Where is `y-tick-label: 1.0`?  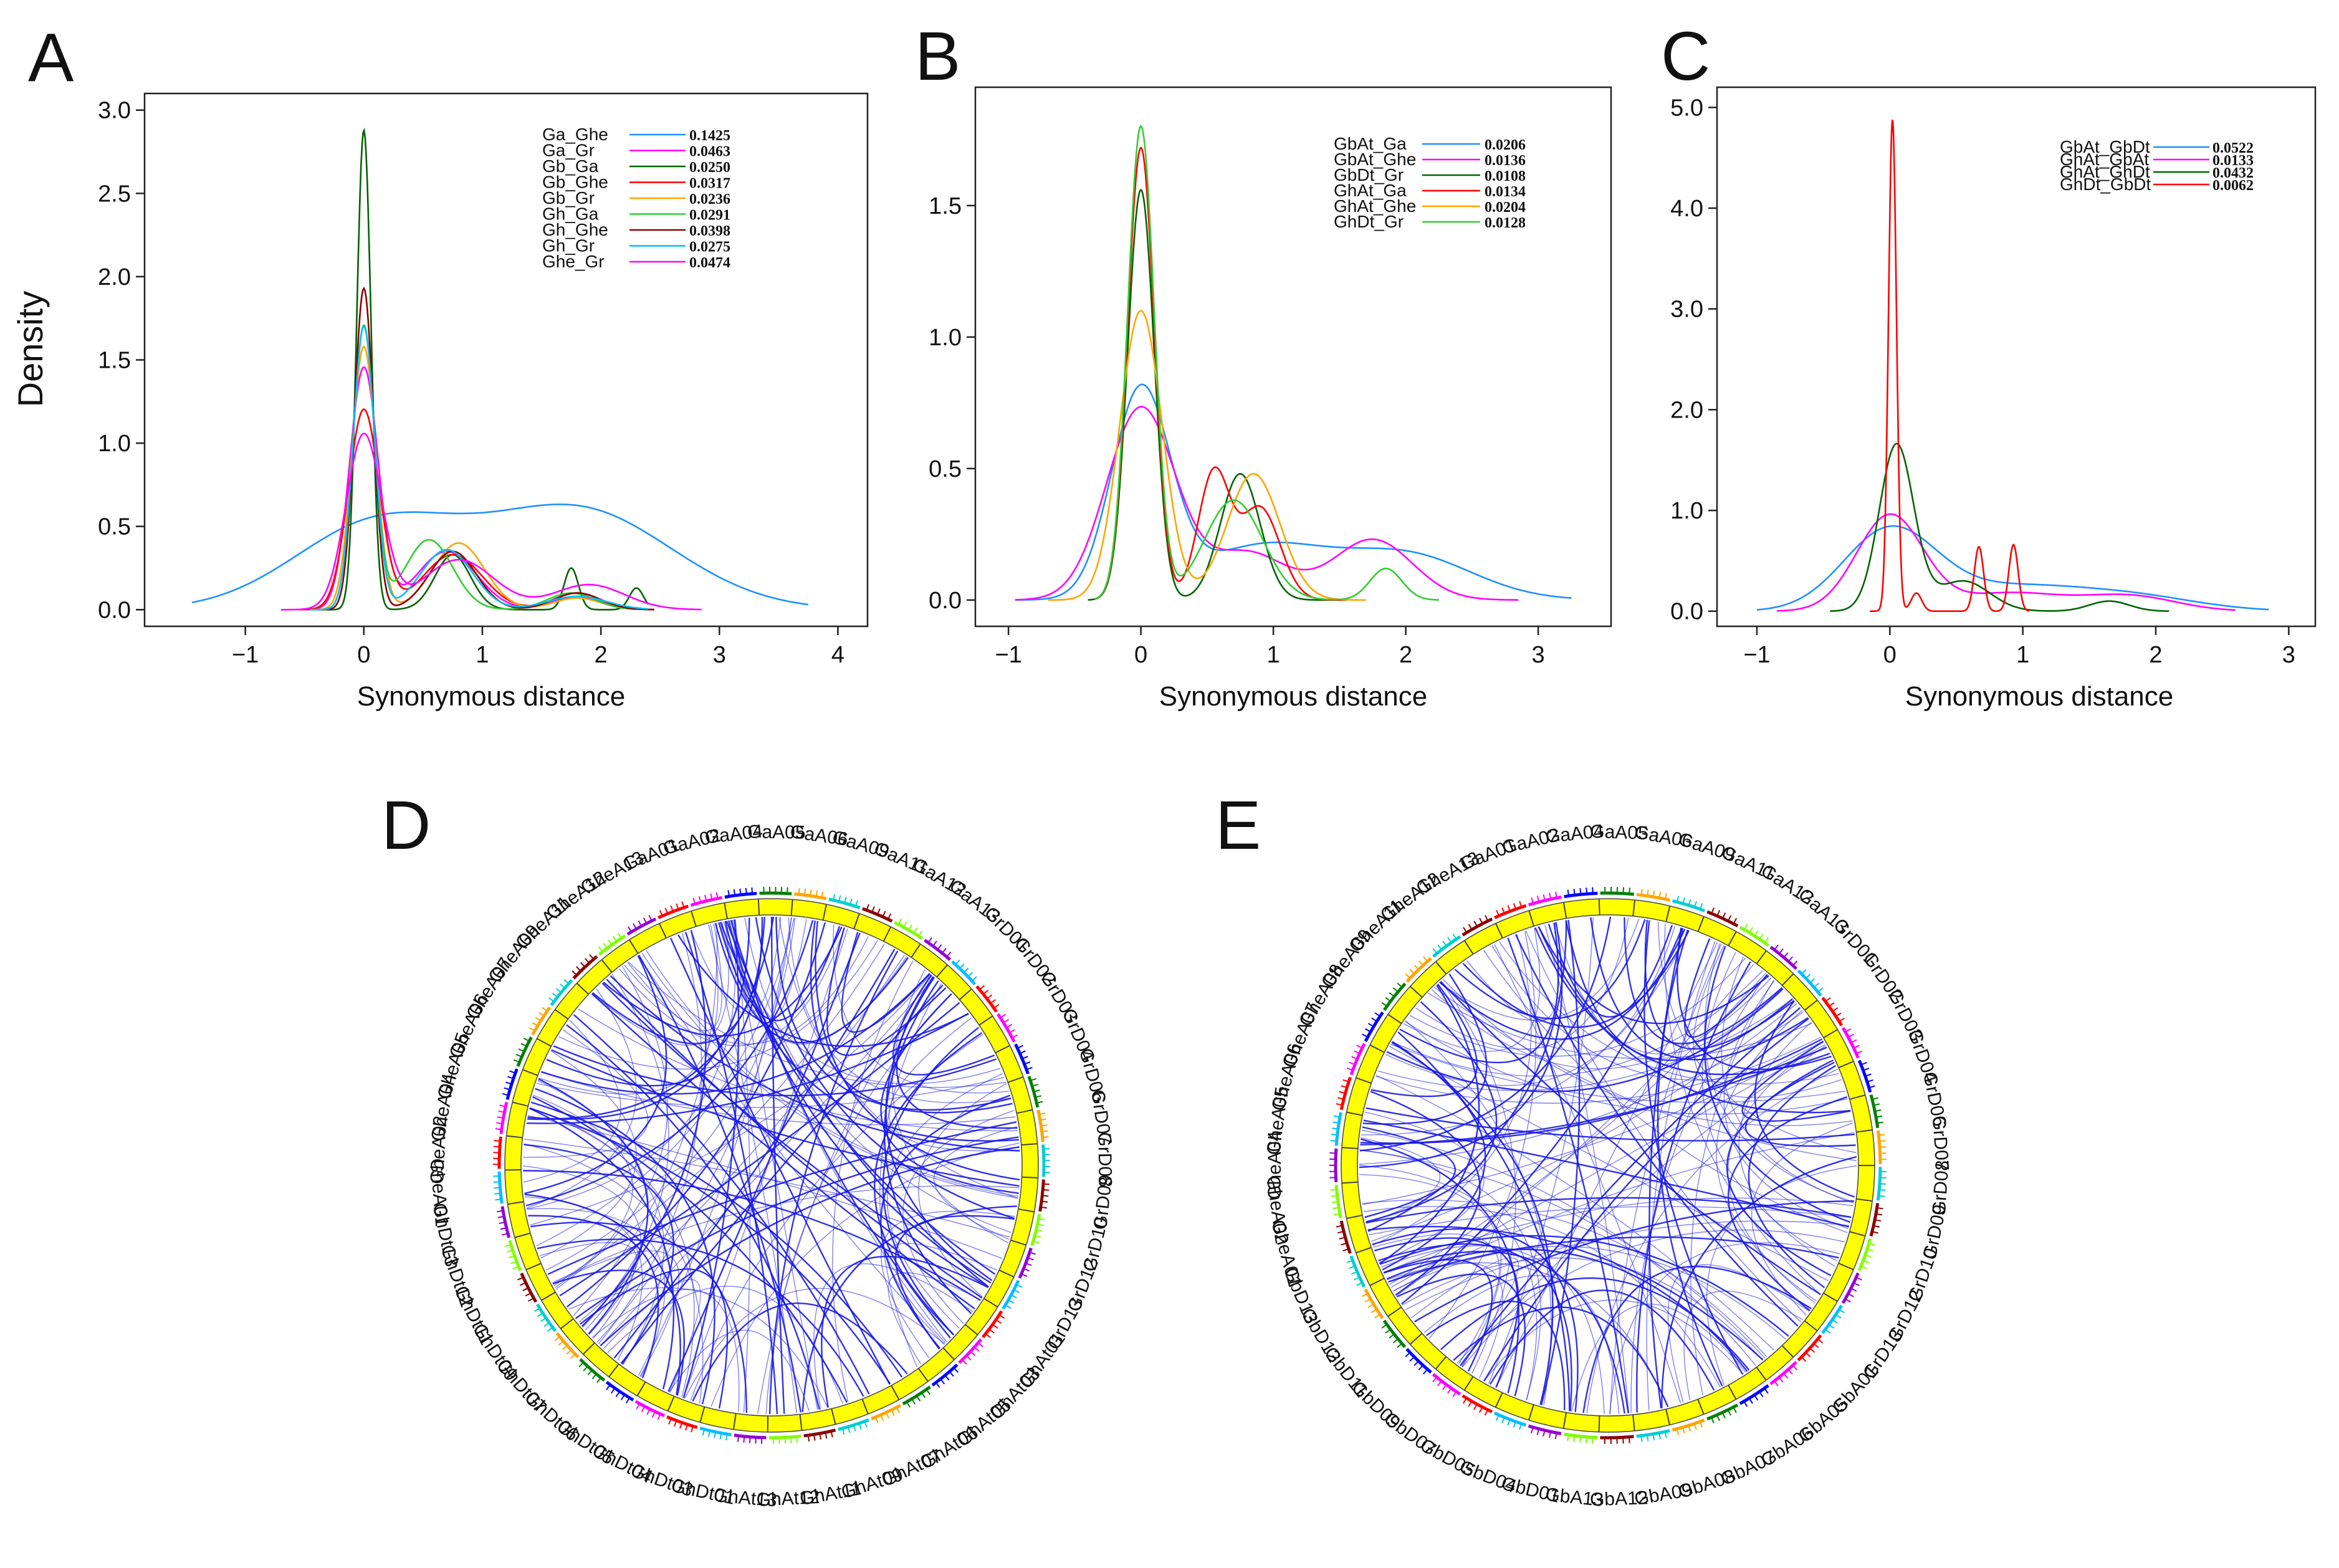 y-tick-label: 1.0 is located at coordinates (945, 338).